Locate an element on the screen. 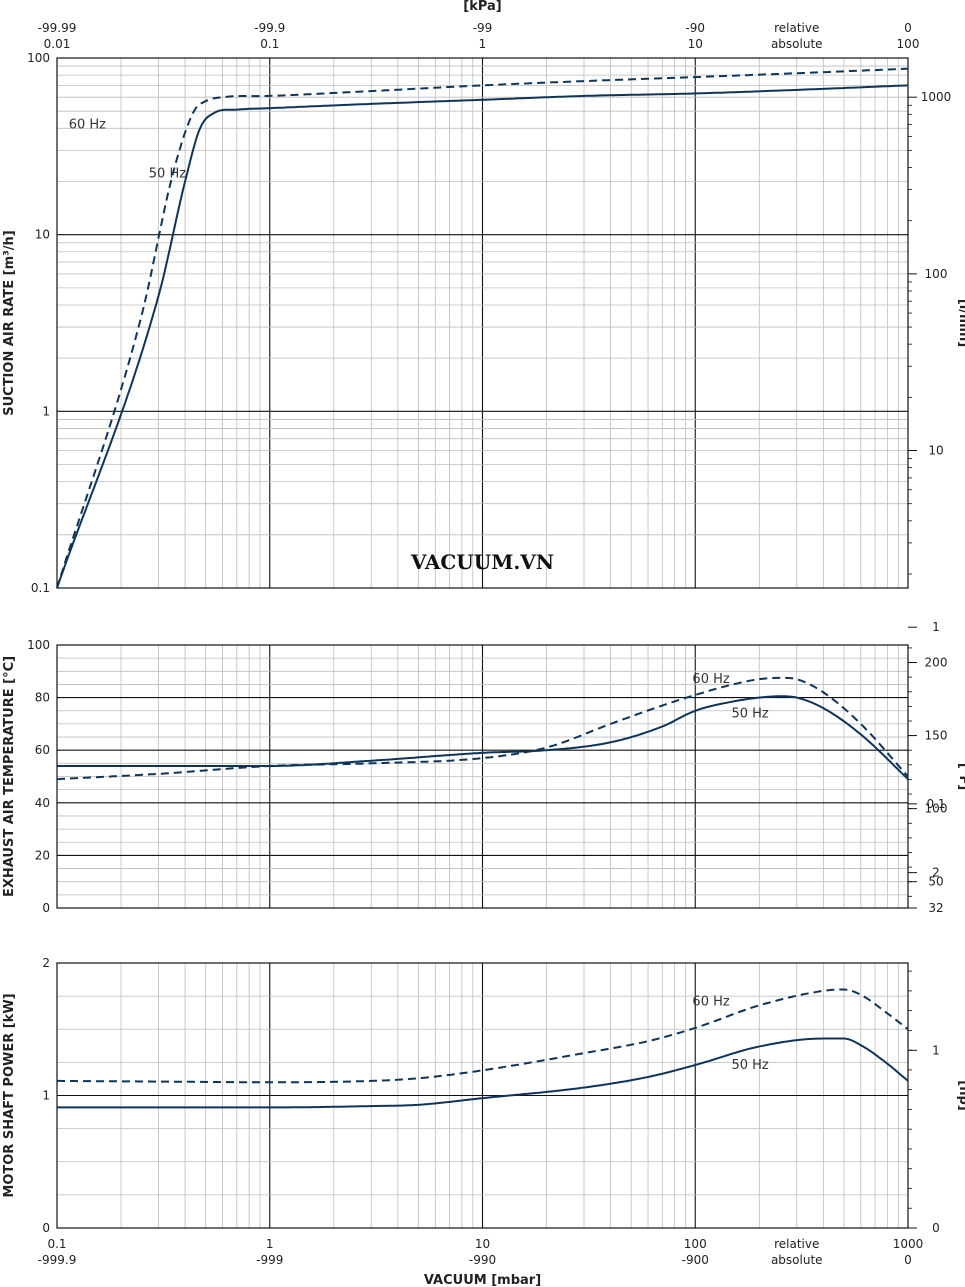 This screenshot has height=1287, width=965. chart2-y-axis-title: EXHAUST AIR TEMPERATURE [°C] is located at coordinates (9, 776).